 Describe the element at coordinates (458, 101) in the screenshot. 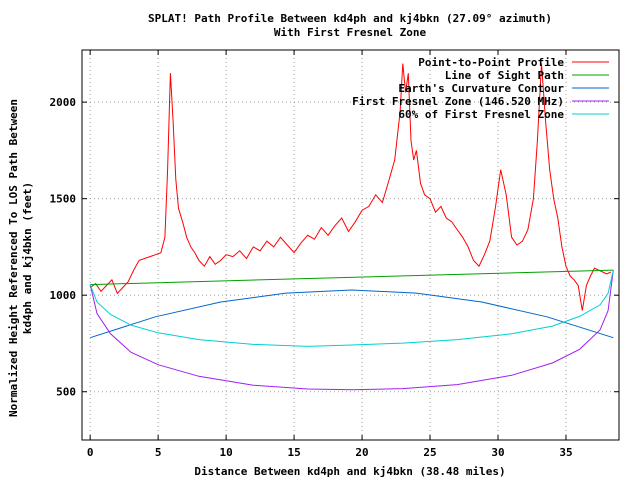

I see `legend-label-4: First Fresnel Zone (146.520 MHz)` at that location.